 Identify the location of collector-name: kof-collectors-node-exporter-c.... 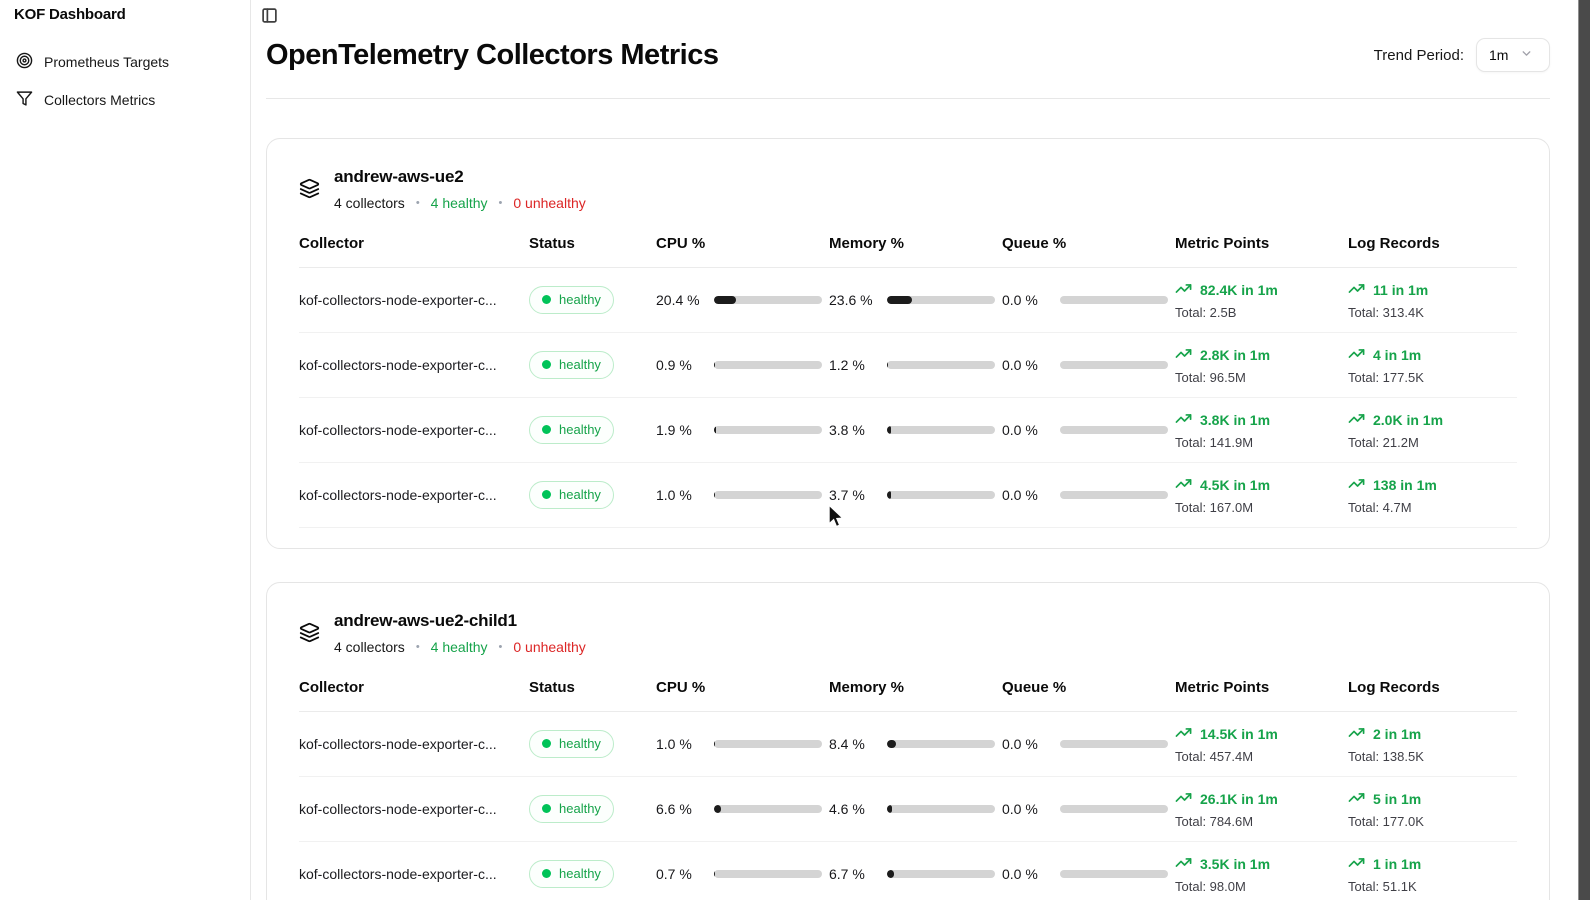
(414, 365).